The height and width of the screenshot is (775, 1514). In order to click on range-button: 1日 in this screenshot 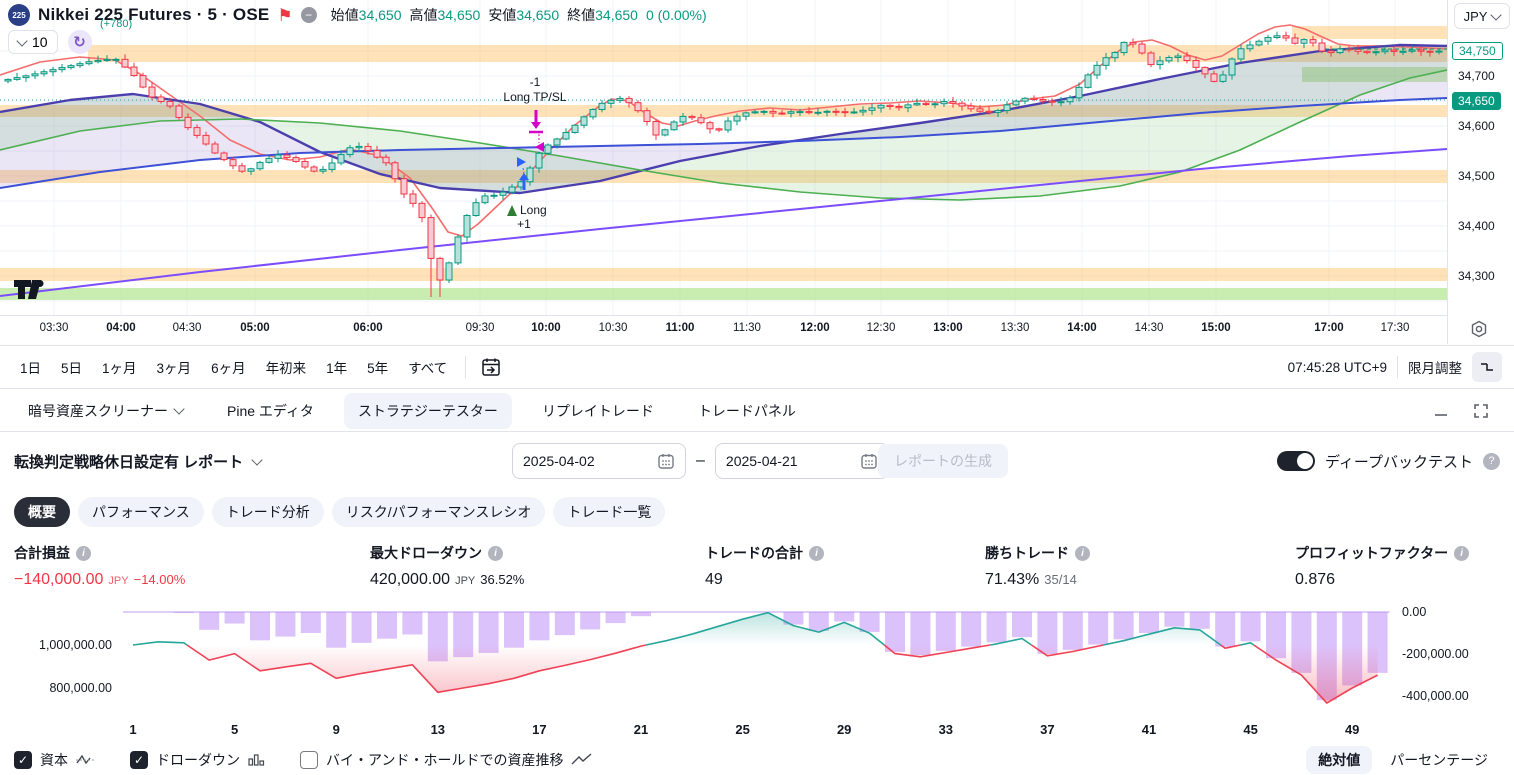, I will do `click(30, 367)`.